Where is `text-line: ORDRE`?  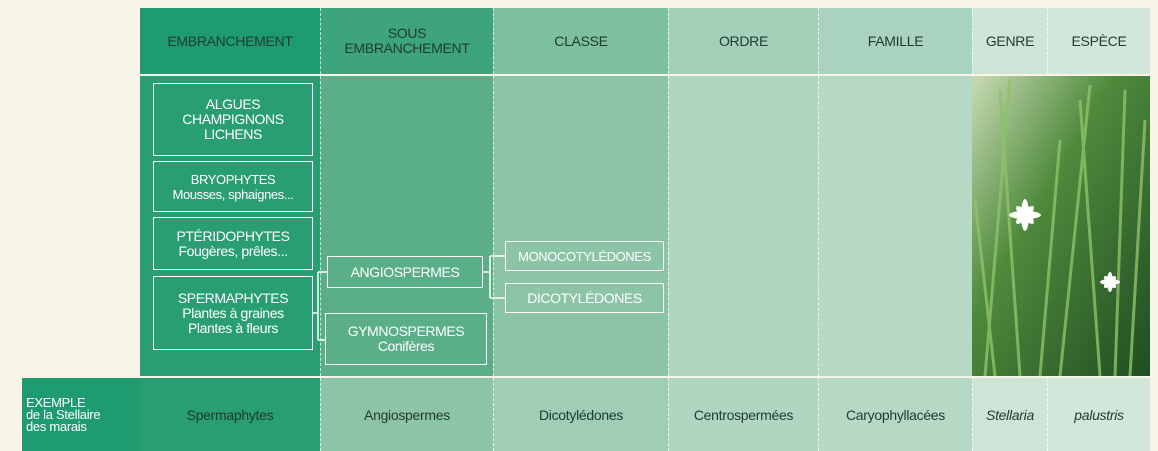 text-line: ORDRE is located at coordinates (743, 40).